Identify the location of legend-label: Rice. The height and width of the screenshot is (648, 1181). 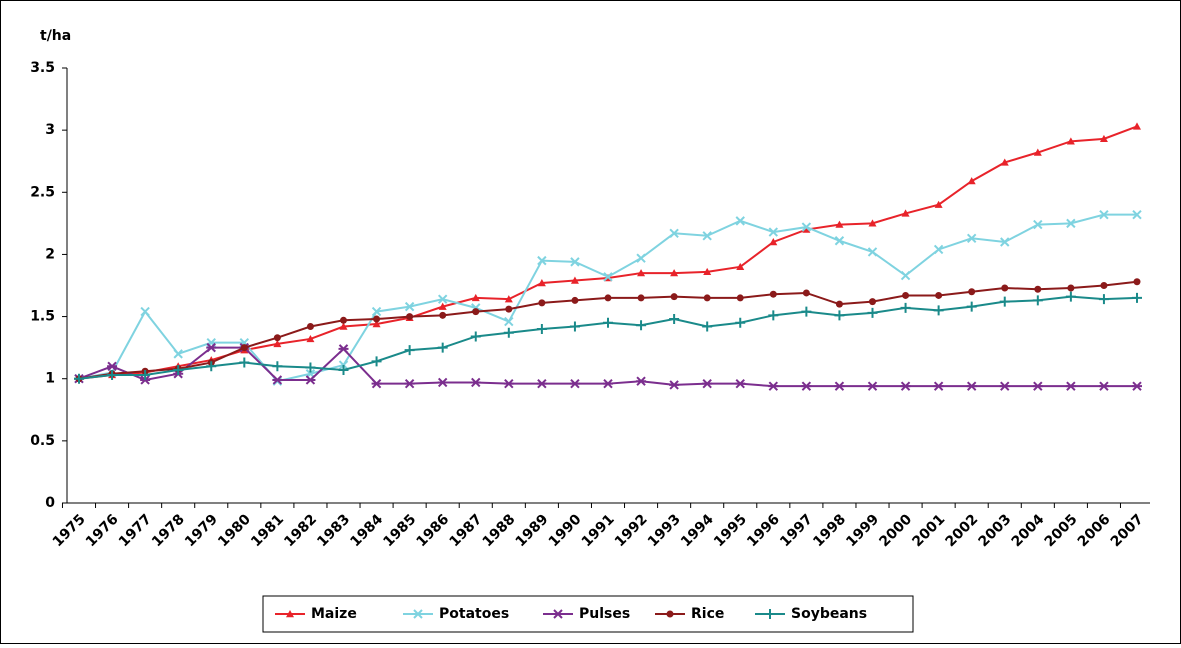
(707, 614).